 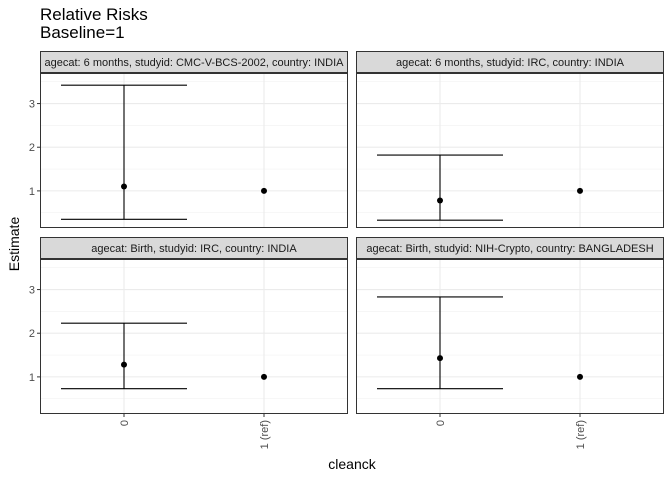 What do you see at coordinates (14, 244) in the screenshot?
I see `y-axis-label: Estimate` at bounding box center [14, 244].